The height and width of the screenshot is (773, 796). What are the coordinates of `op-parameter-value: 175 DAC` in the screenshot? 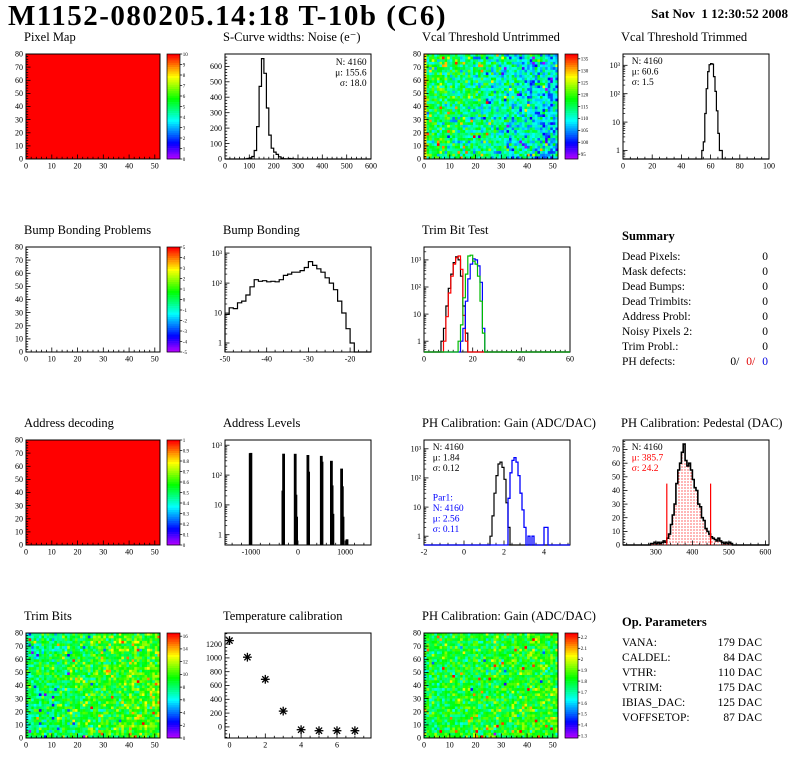 It's located at (740, 688).